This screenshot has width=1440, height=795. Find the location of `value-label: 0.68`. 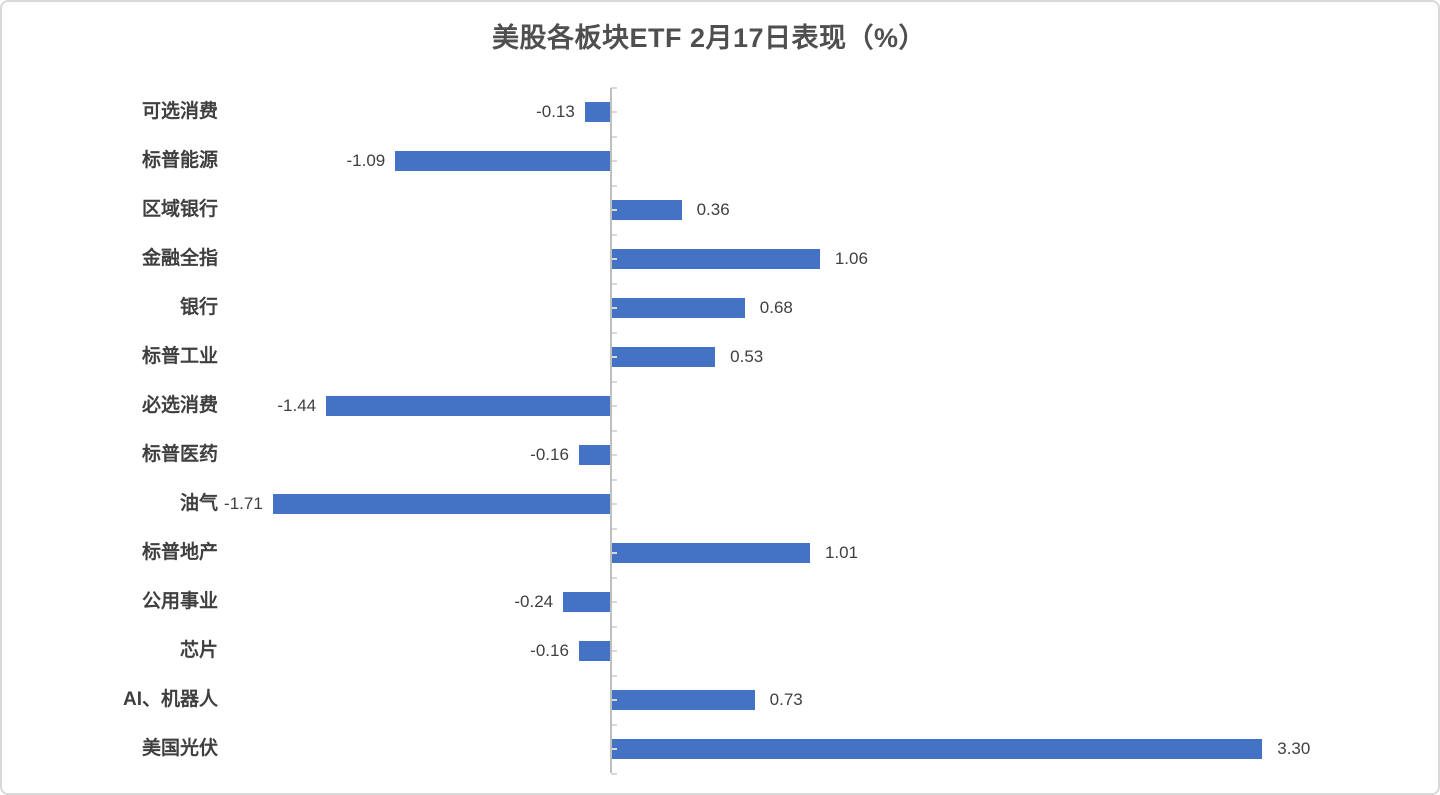

value-label: 0.68 is located at coordinates (776, 308).